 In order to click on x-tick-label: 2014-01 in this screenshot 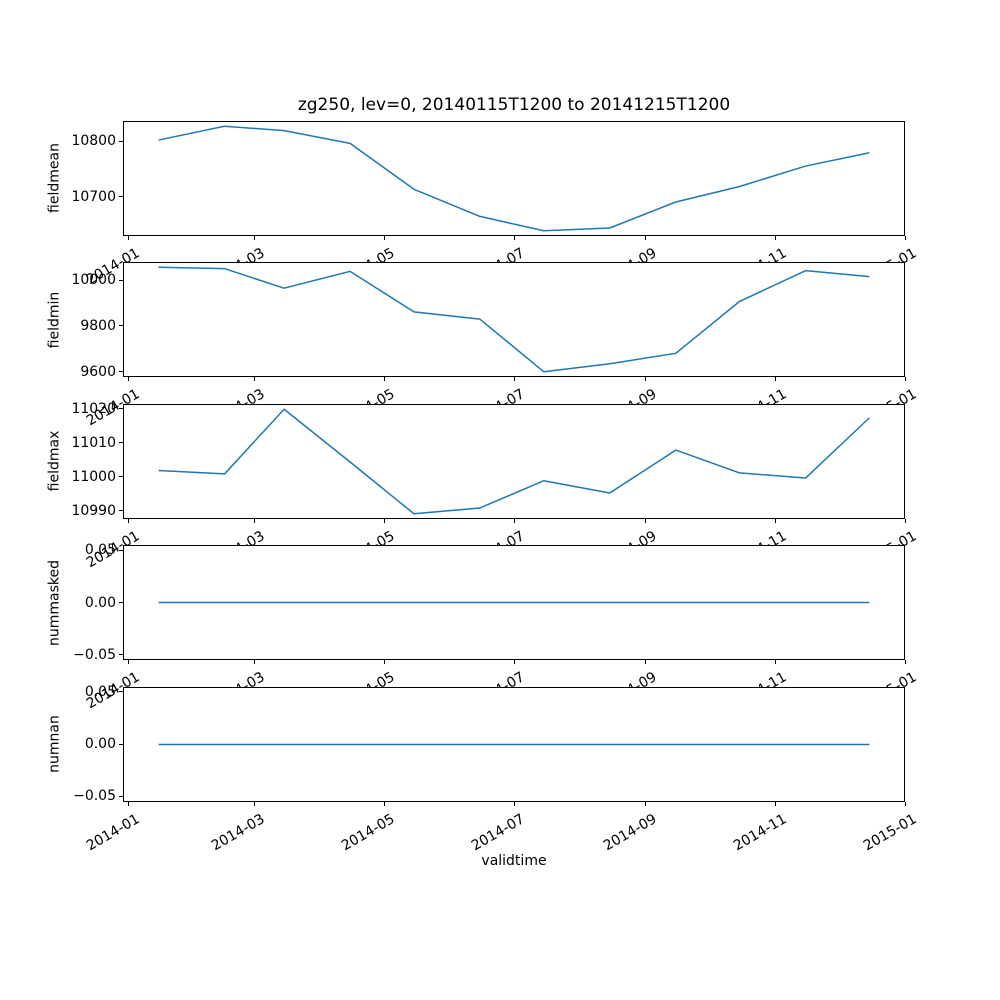, I will do `click(113, 832)`.